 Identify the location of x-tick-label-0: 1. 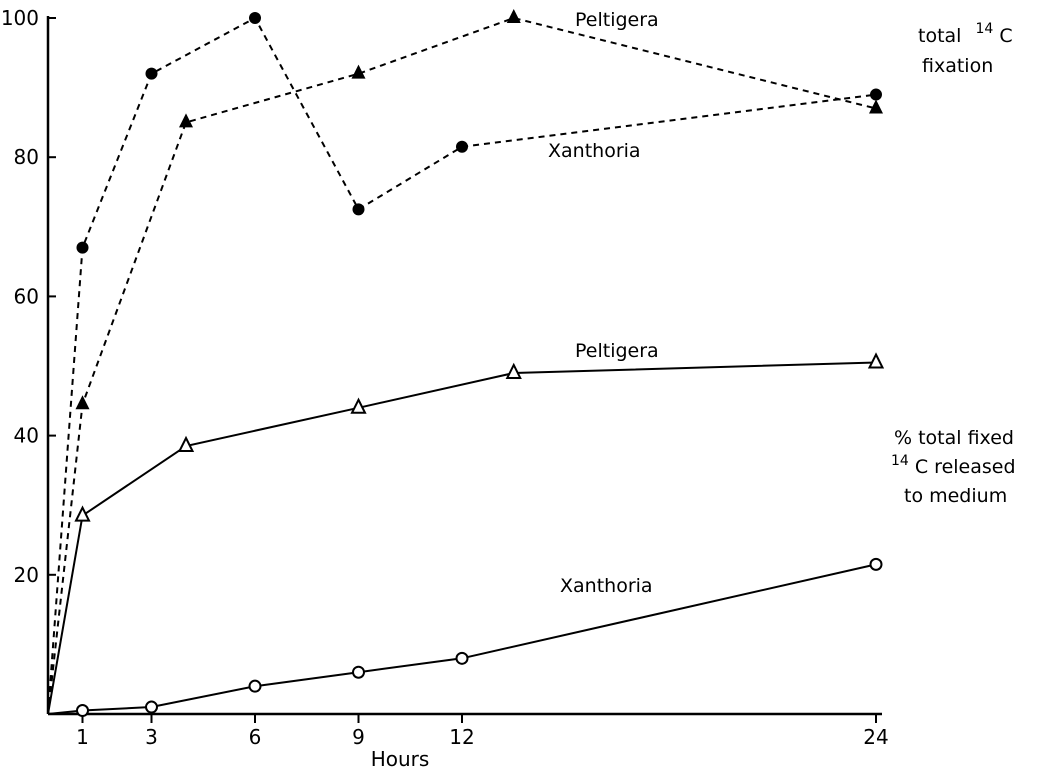
(82, 737).